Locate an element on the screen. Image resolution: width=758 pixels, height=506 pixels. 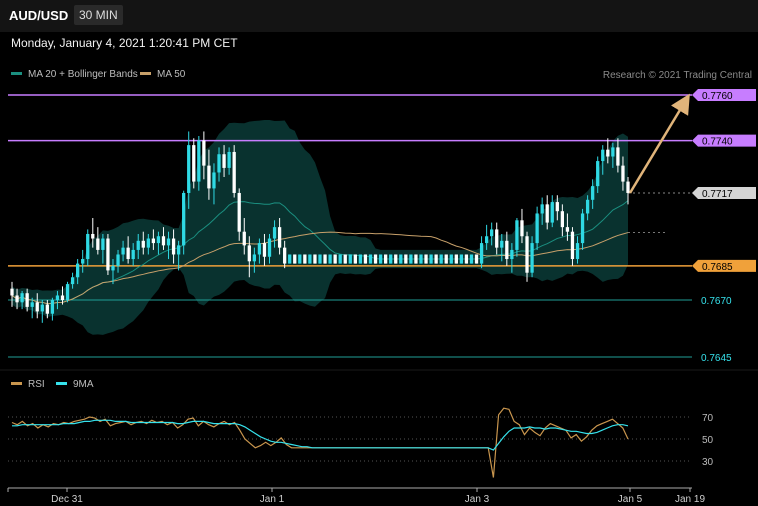
level-label: 0.7685 is located at coordinates (717, 267).